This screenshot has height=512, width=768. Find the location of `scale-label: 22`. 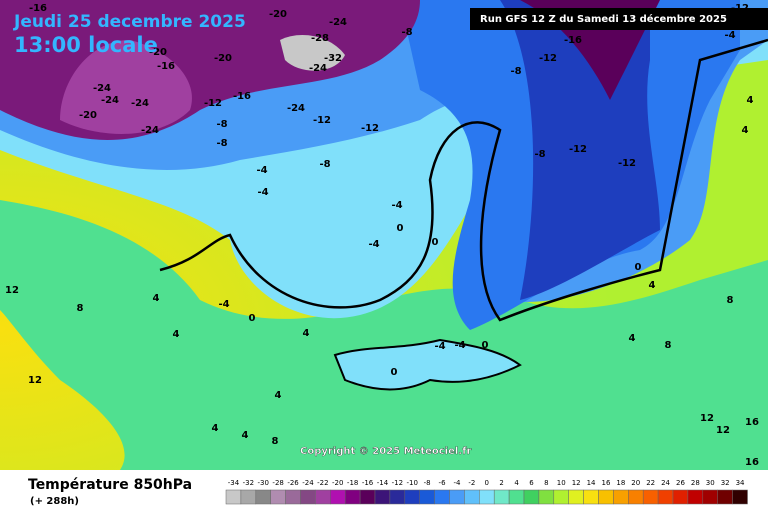

scale-label: 22 is located at coordinates (650, 483).